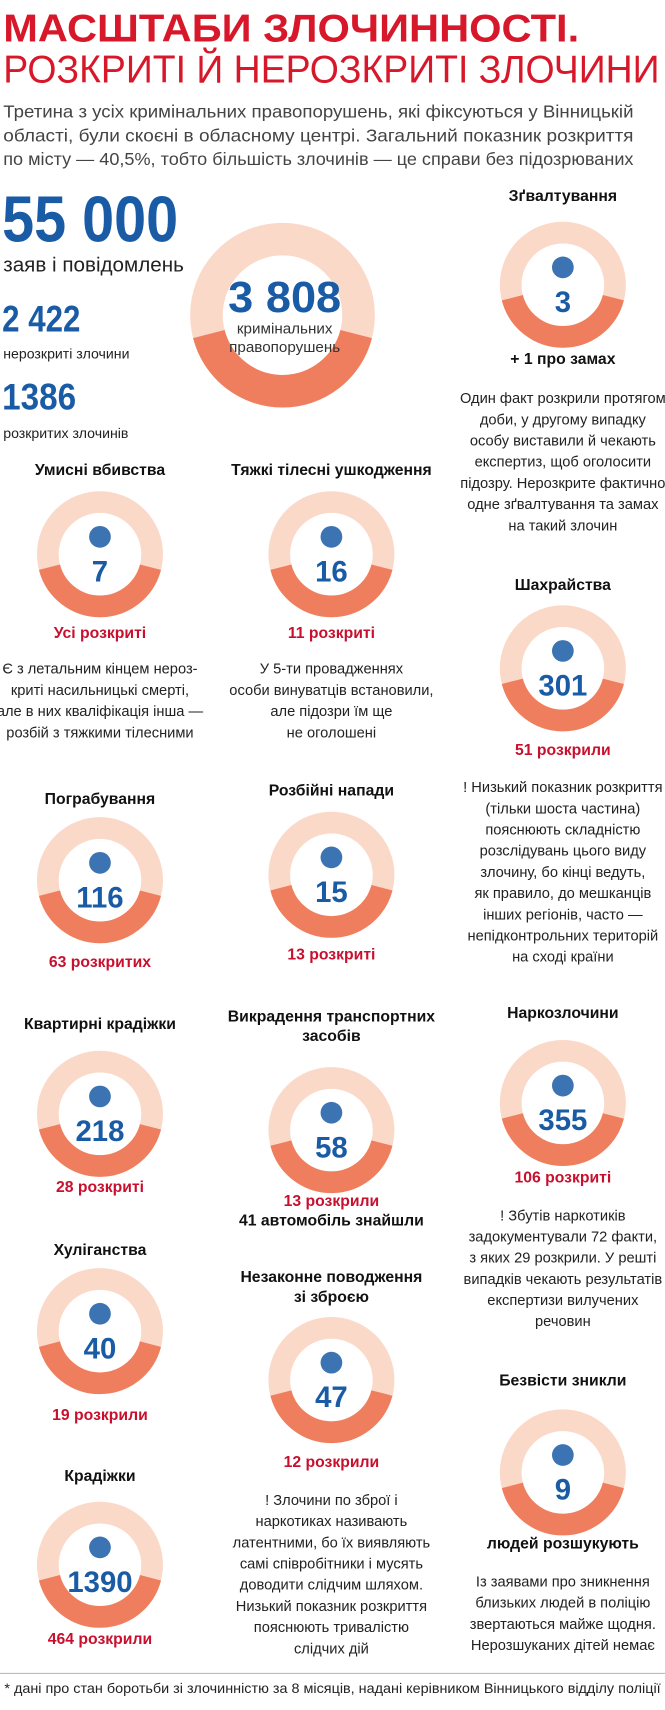  Describe the element at coordinates (563, 1216) in the screenshot. I see `item-note: ! Збутів наркотиків` at that location.